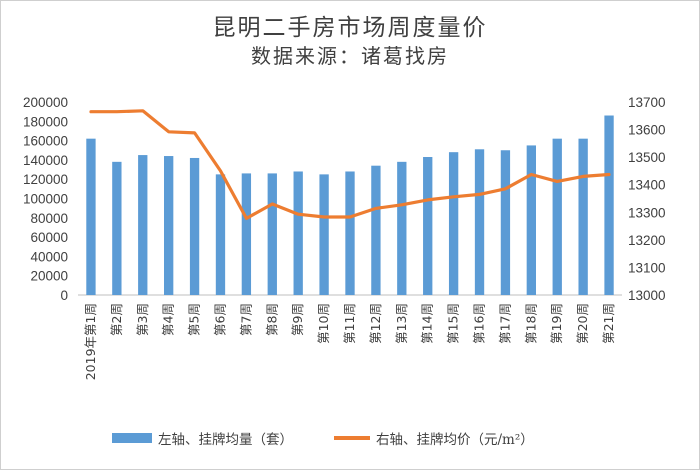 The width and height of the screenshot is (700, 470). I want to click on legend-swatch-bars, so click(132, 438).